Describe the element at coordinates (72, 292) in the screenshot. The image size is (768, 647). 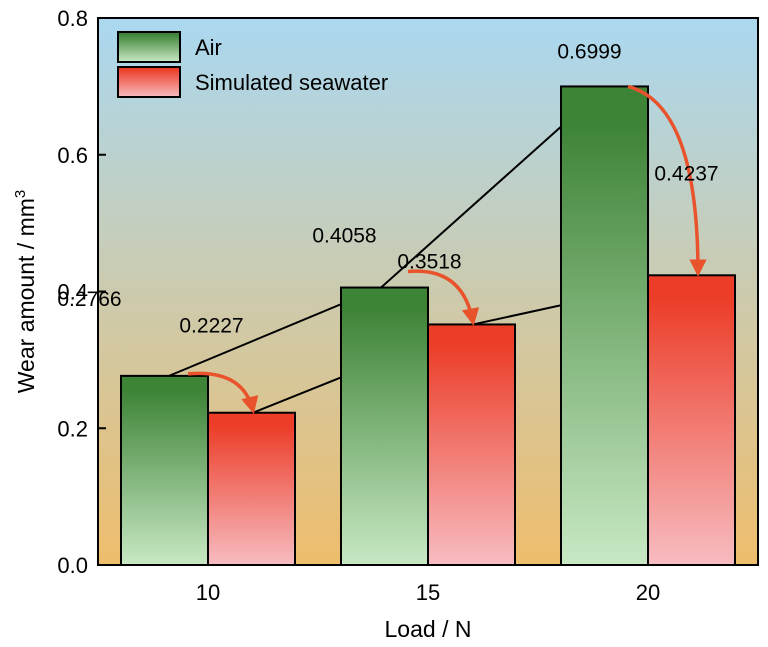
I see `y-tick-label-0.4: 0.4` at that location.